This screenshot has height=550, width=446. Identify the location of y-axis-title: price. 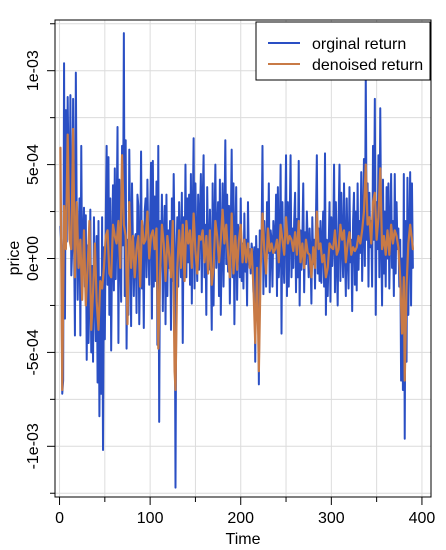
(14, 258).